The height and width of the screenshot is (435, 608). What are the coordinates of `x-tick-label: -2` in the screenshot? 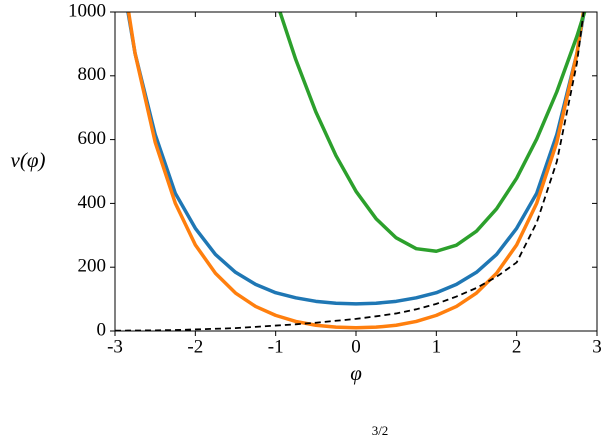 It's located at (195, 346).